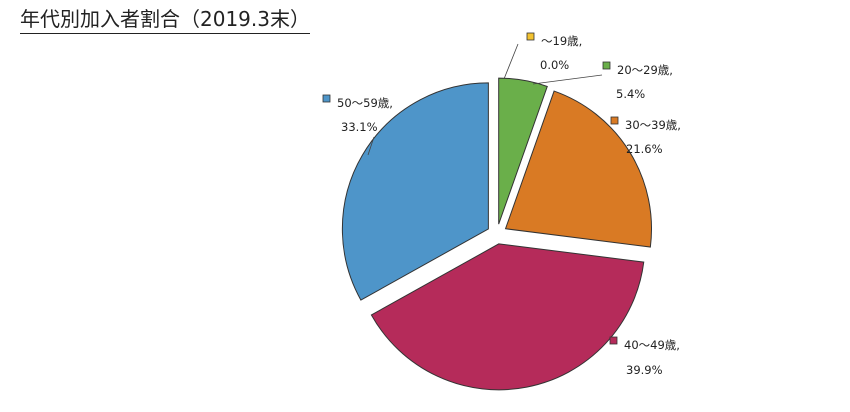 This screenshot has width=850, height=412. What do you see at coordinates (561, 41) in the screenshot?
I see `slice-label: ～19歳,` at bounding box center [561, 41].